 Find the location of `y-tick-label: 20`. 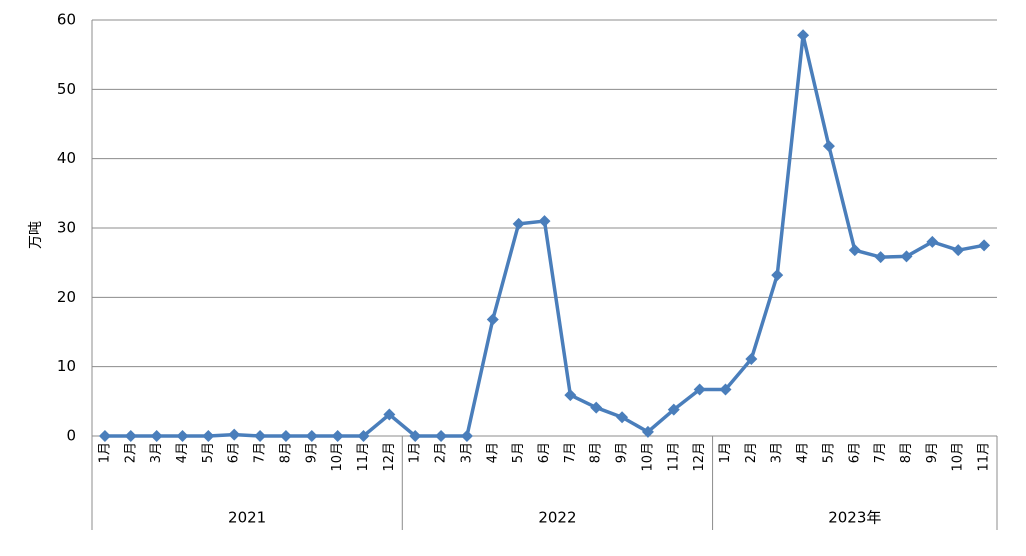

y-tick-label: 20 is located at coordinates (66, 297).